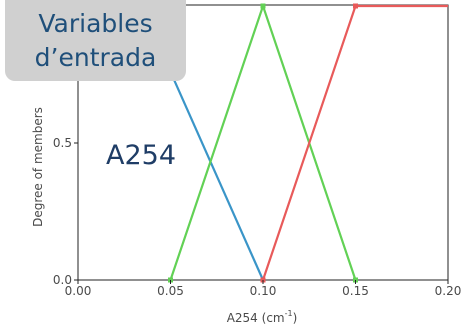 This screenshot has width=464, height=328. I want to click on x-axis-label: A254 (cm-1), so click(262, 317).